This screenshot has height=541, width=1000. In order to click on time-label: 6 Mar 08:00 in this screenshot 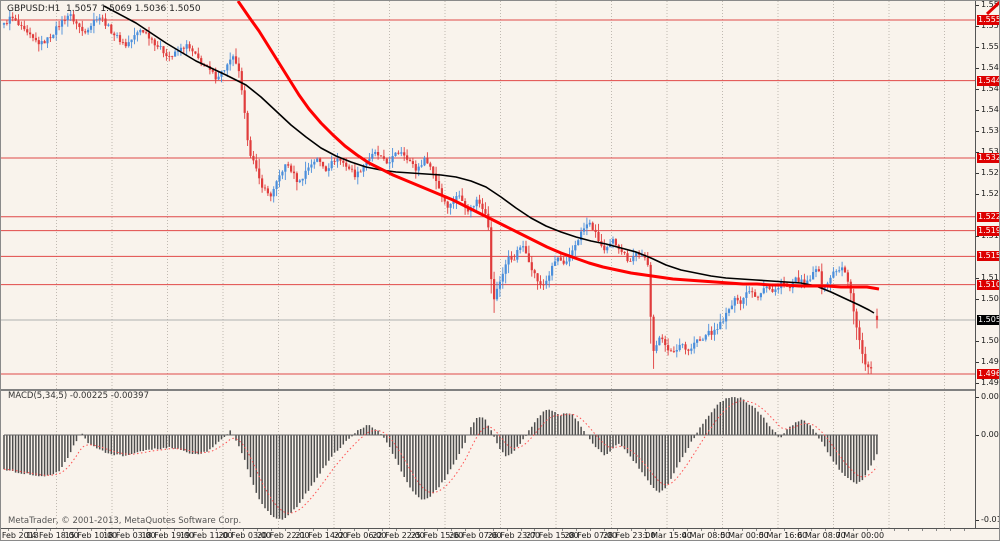, I will do `click(821, 535)`.